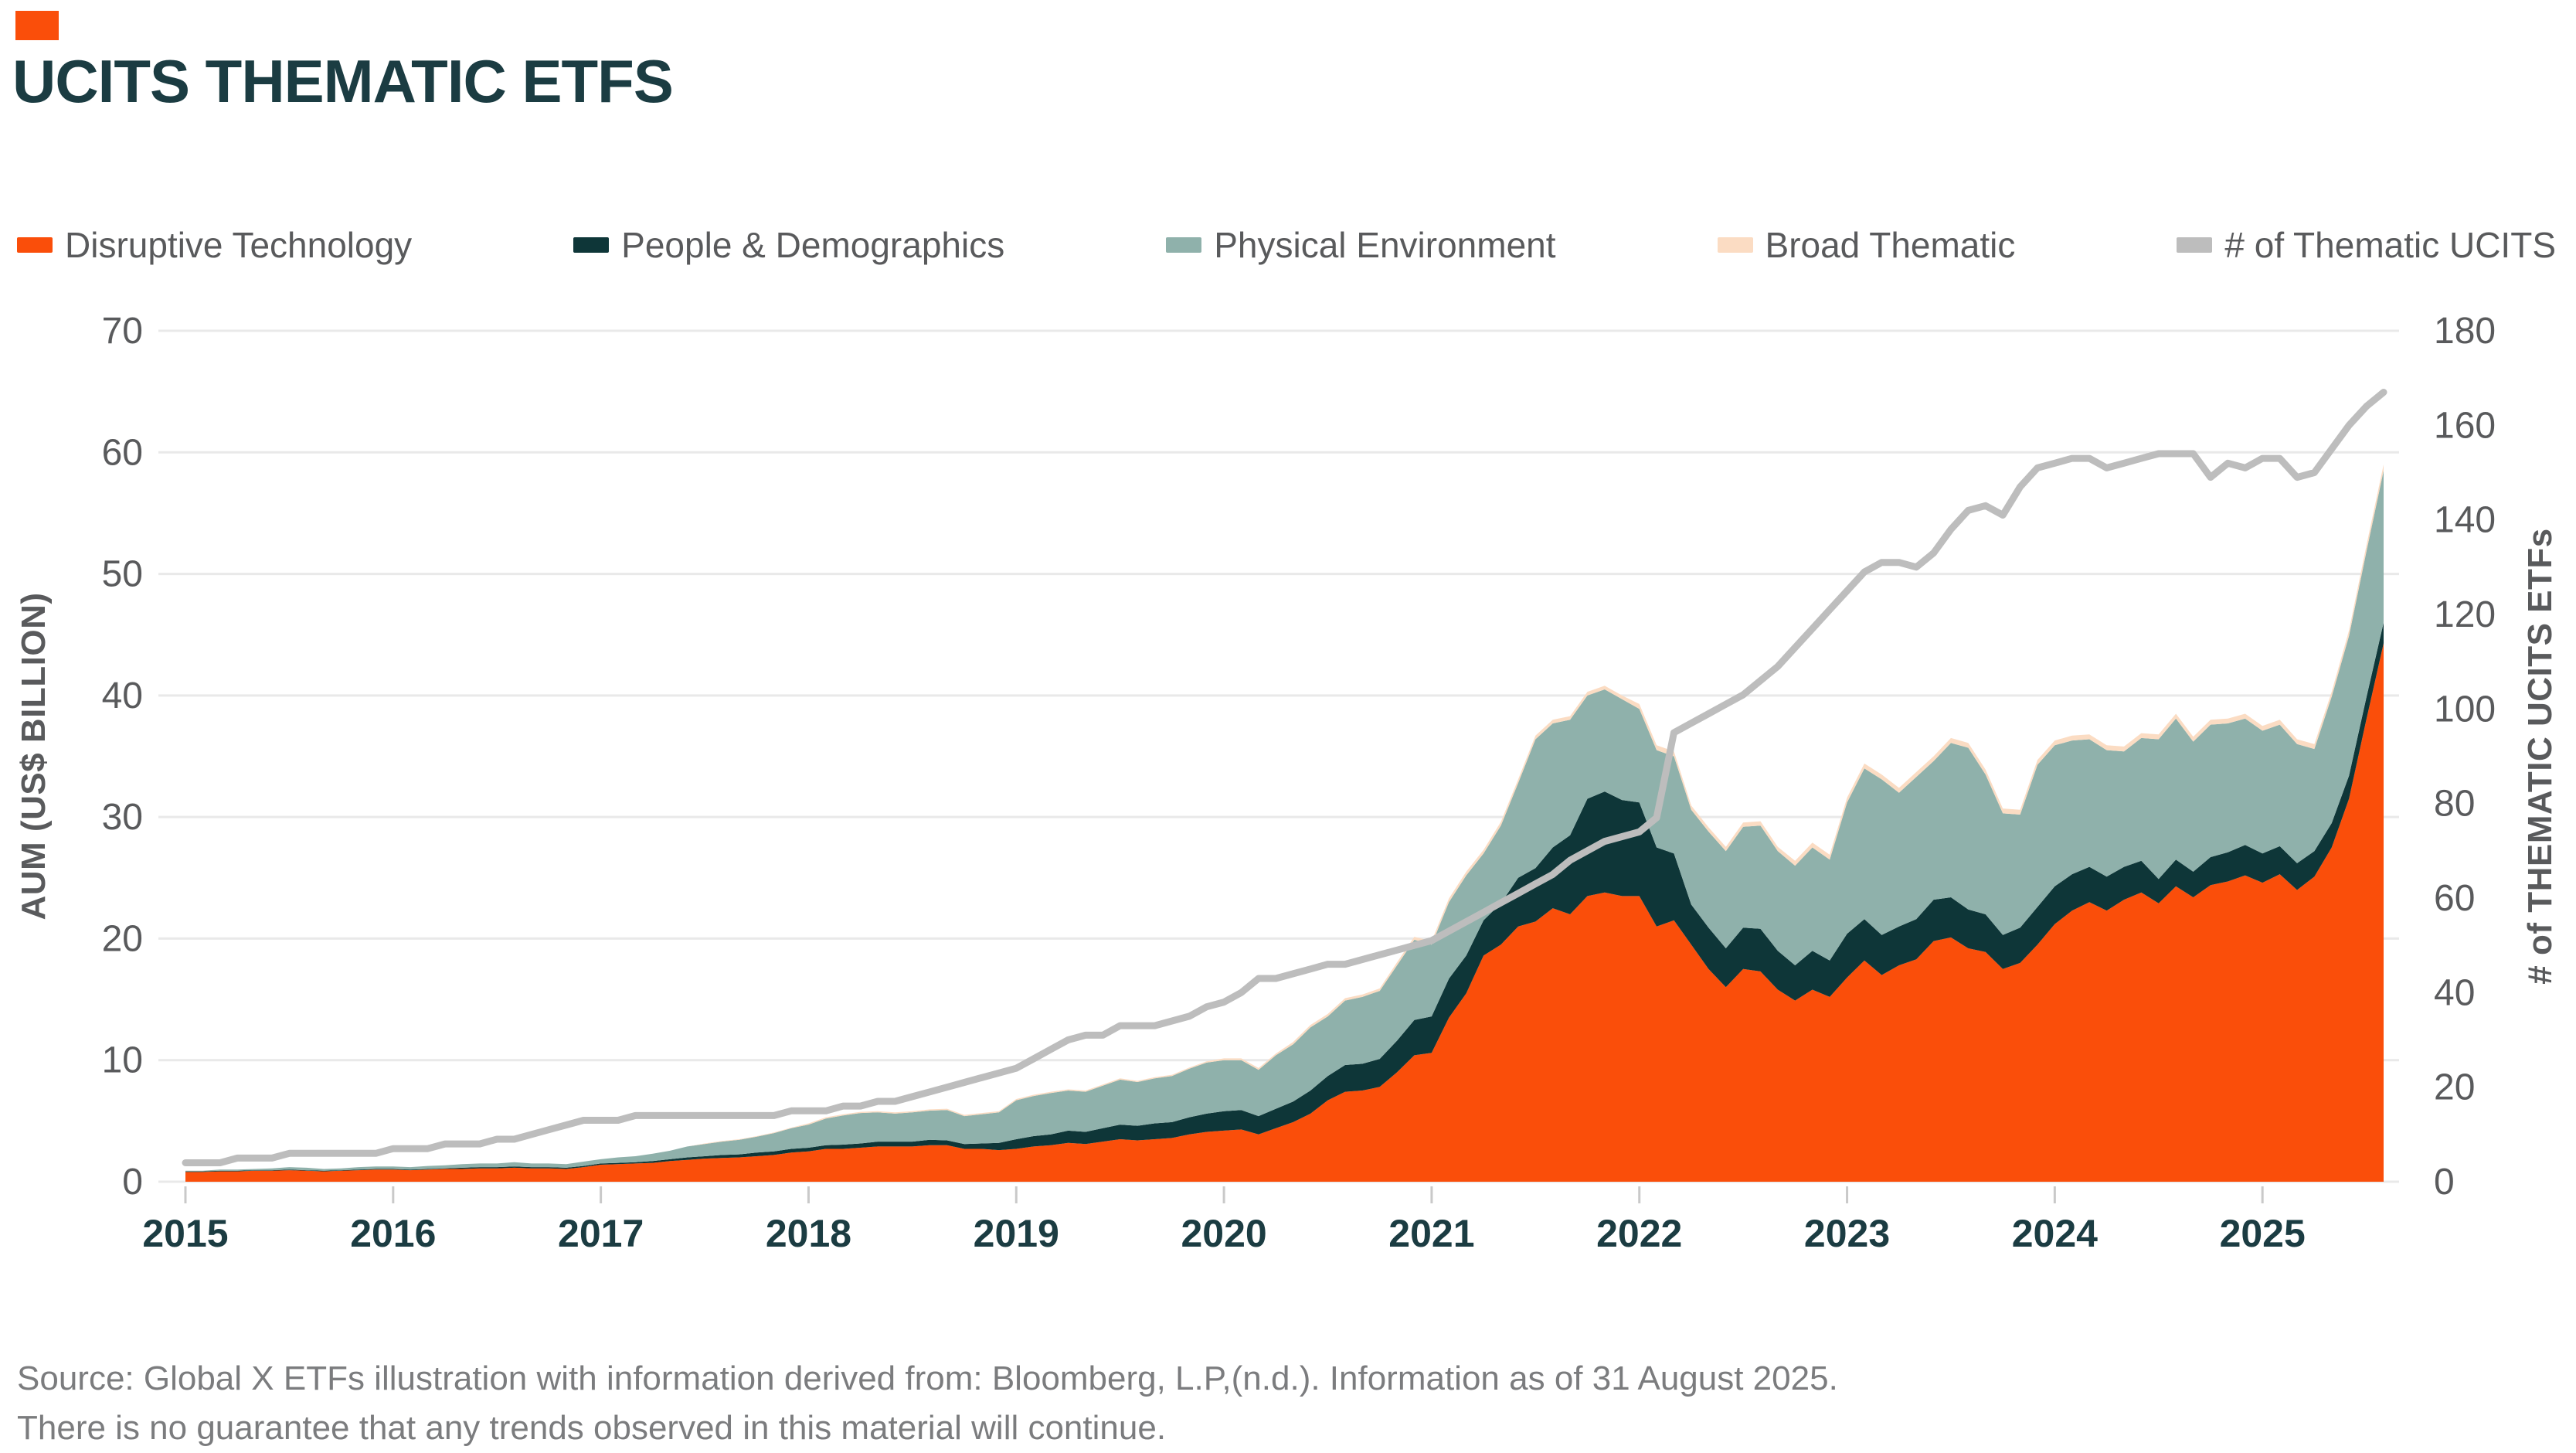 This screenshot has height=1453, width=2576. Describe the element at coordinates (2390, 245) in the screenshot. I see `legend-label: # of Thematic UCITS` at that location.